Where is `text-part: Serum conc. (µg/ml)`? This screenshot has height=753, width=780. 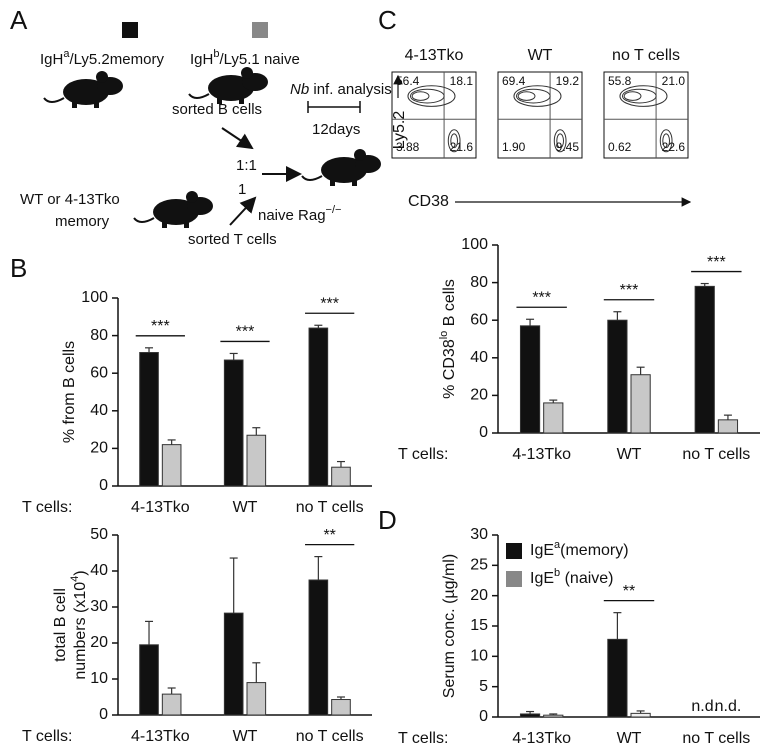 text-part: Serum conc. (µg/ml) is located at coordinates (449, 626).